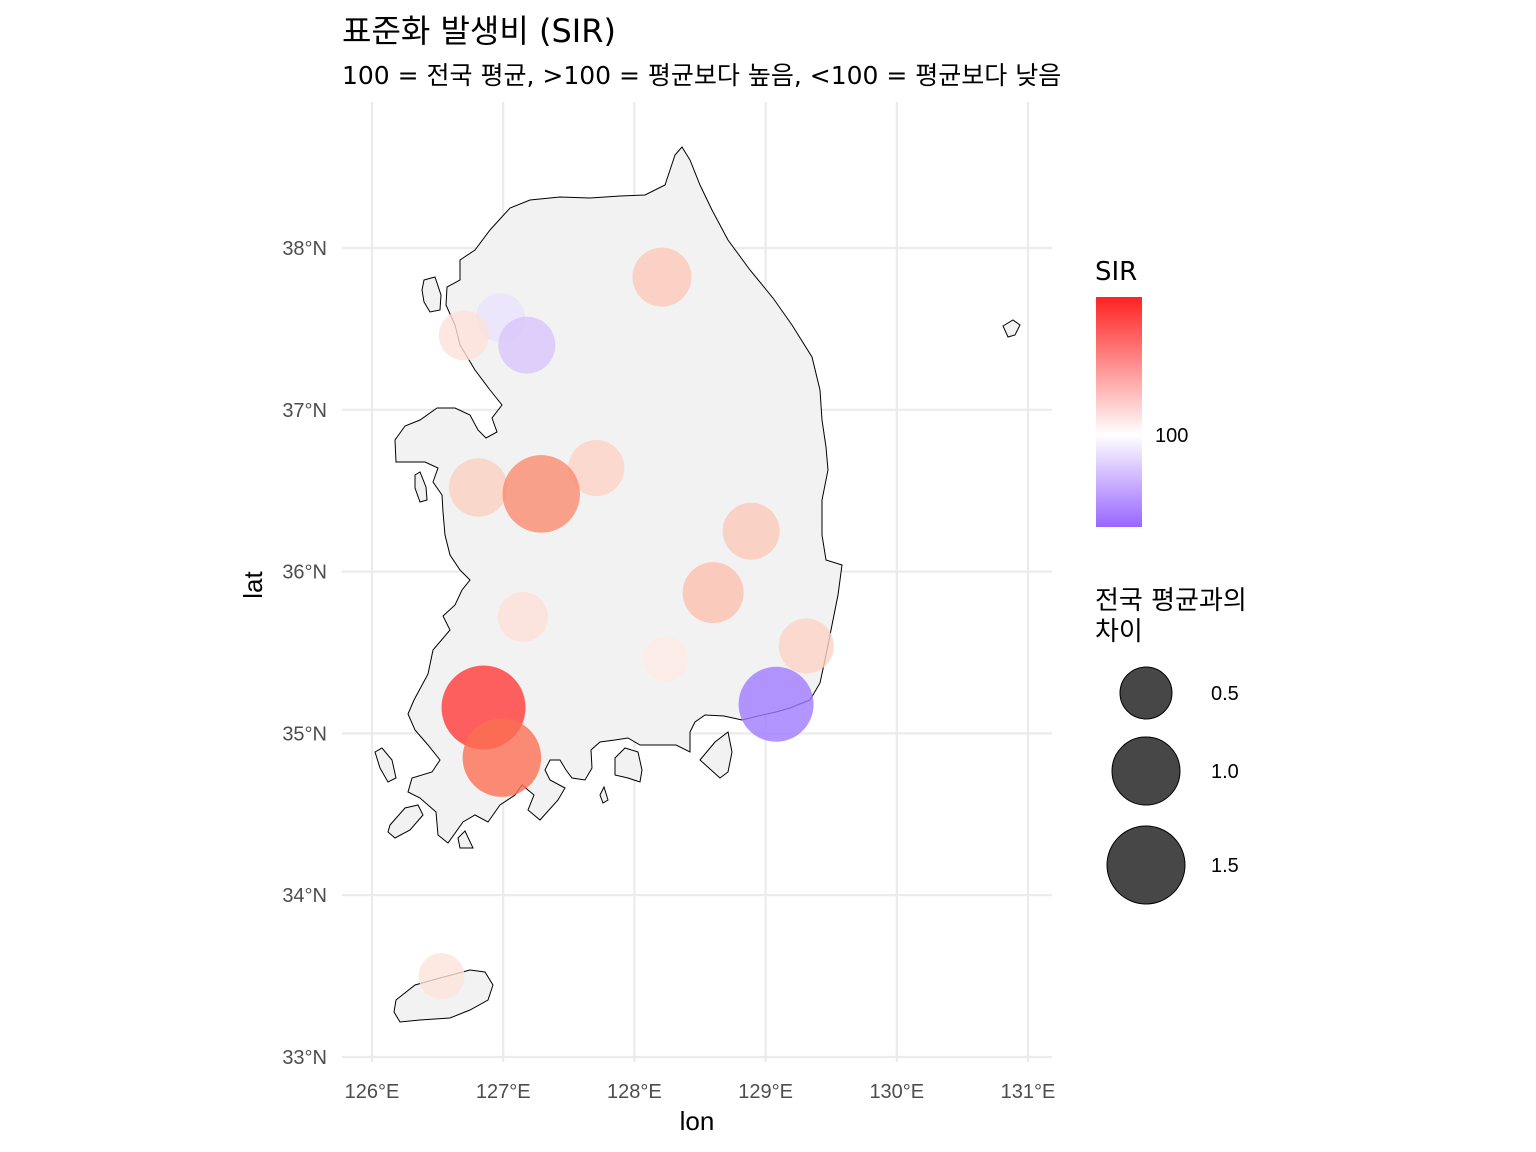  I want to click on namhae-island, so click(628, 765).